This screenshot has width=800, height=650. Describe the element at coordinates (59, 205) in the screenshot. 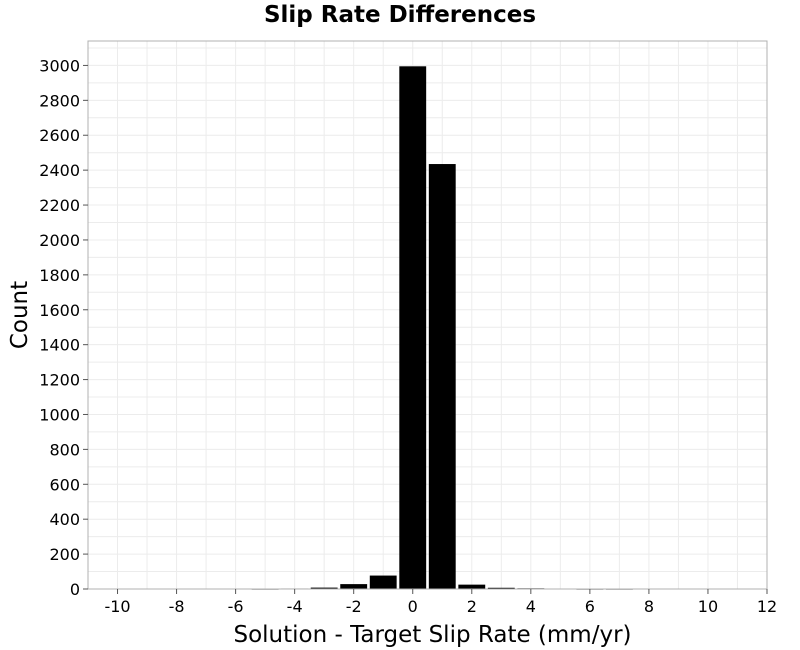

I see `y-tick-label: 2200` at that location.